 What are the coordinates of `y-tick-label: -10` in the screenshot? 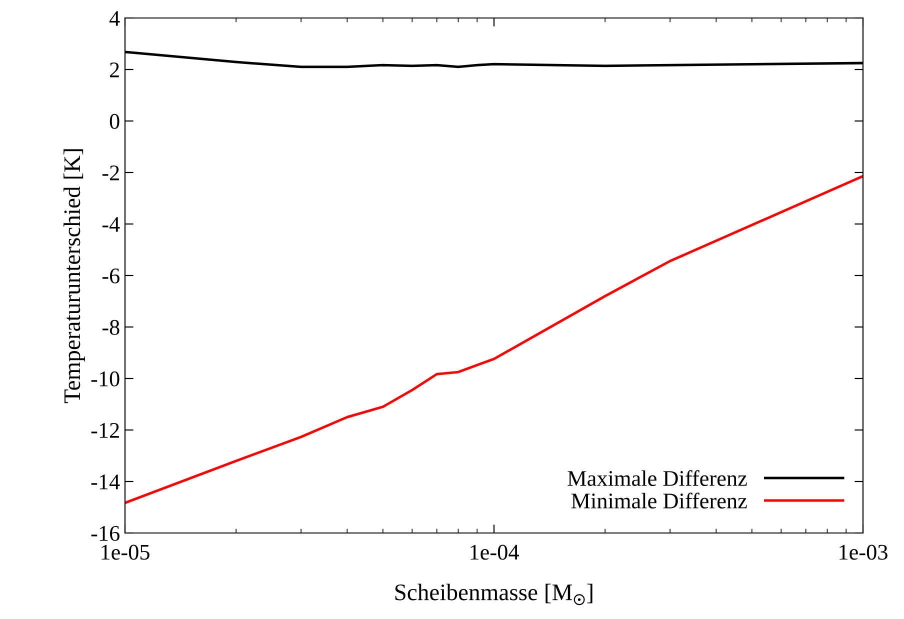 It's located at (105, 378).